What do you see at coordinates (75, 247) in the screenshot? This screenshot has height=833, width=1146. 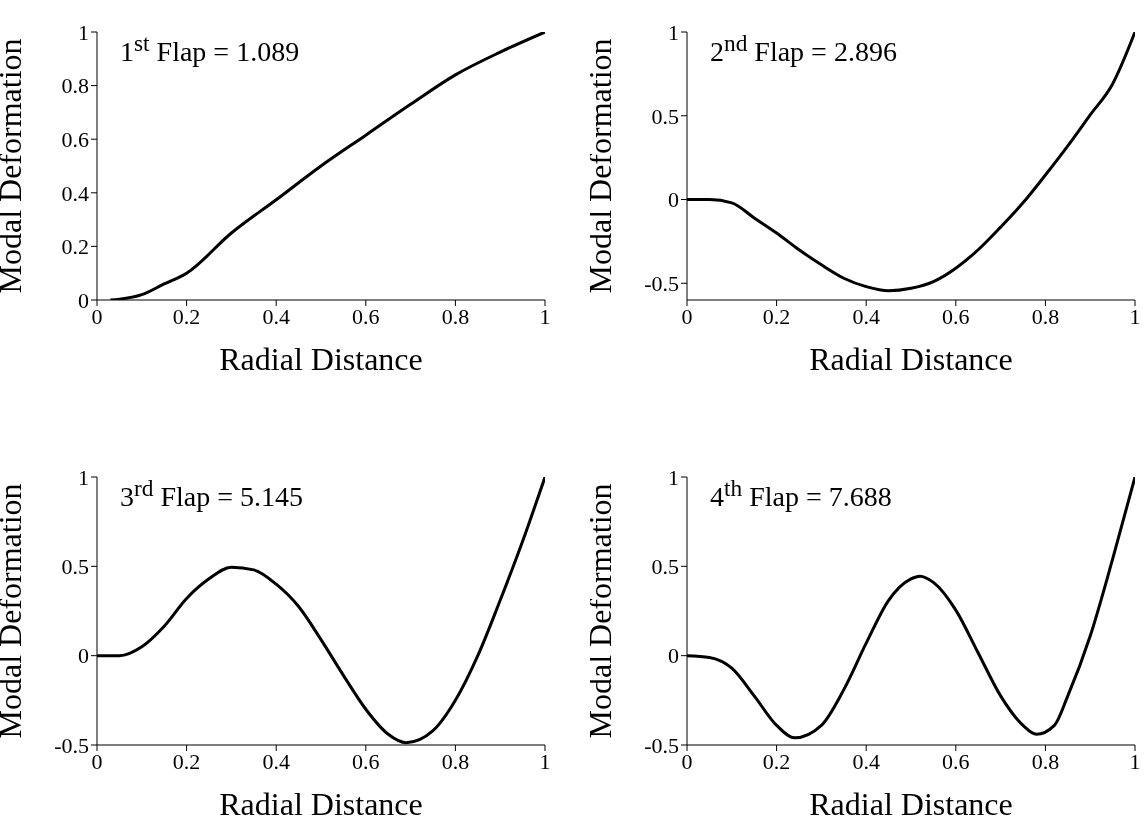 I see `y-tick-label: 0.2` at bounding box center [75, 247].